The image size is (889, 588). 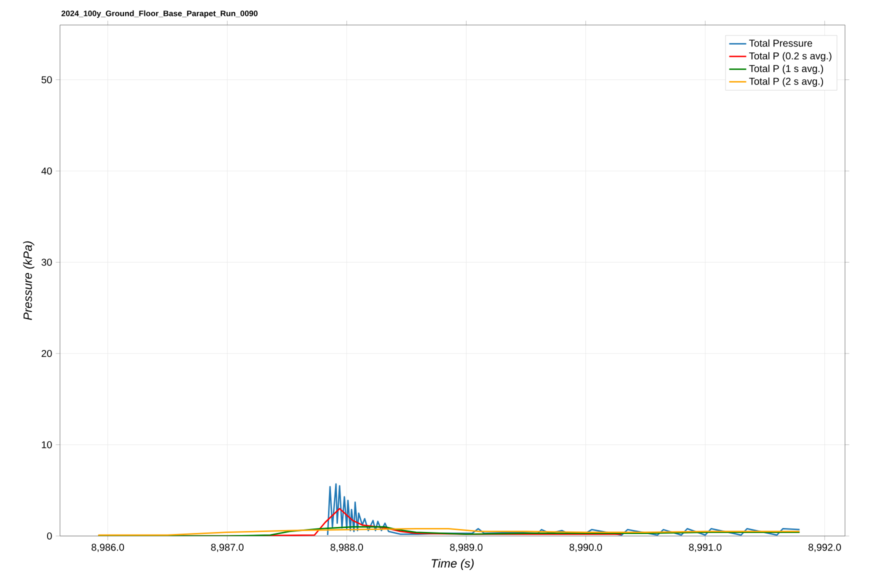 I want to click on y-tick-label: 50, so click(x=47, y=80).